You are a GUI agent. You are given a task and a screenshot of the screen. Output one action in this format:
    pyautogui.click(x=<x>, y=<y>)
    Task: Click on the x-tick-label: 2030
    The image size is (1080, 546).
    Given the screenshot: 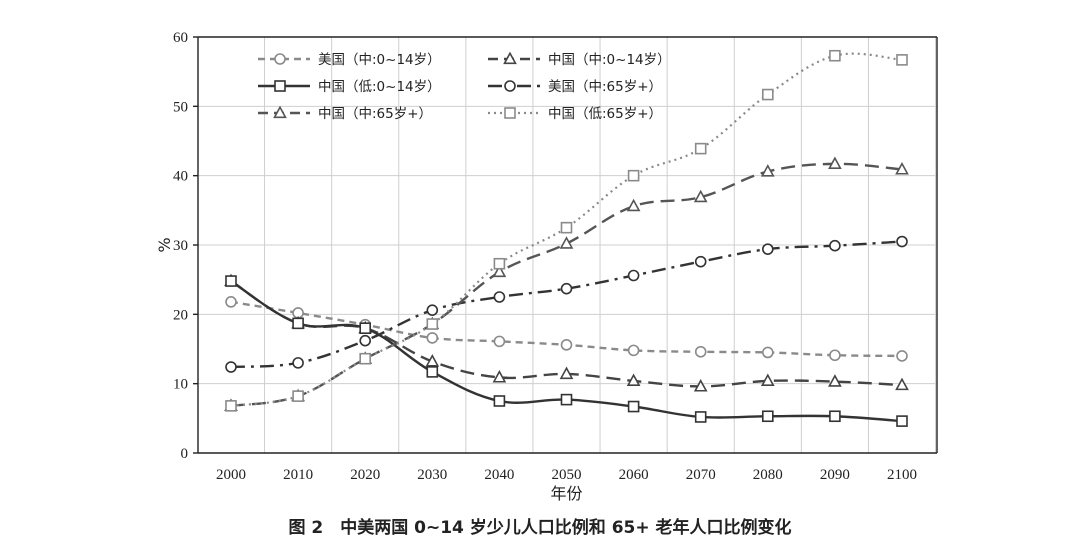 What is the action you would take?
    pyautogui.click(x=432, y=475)
    